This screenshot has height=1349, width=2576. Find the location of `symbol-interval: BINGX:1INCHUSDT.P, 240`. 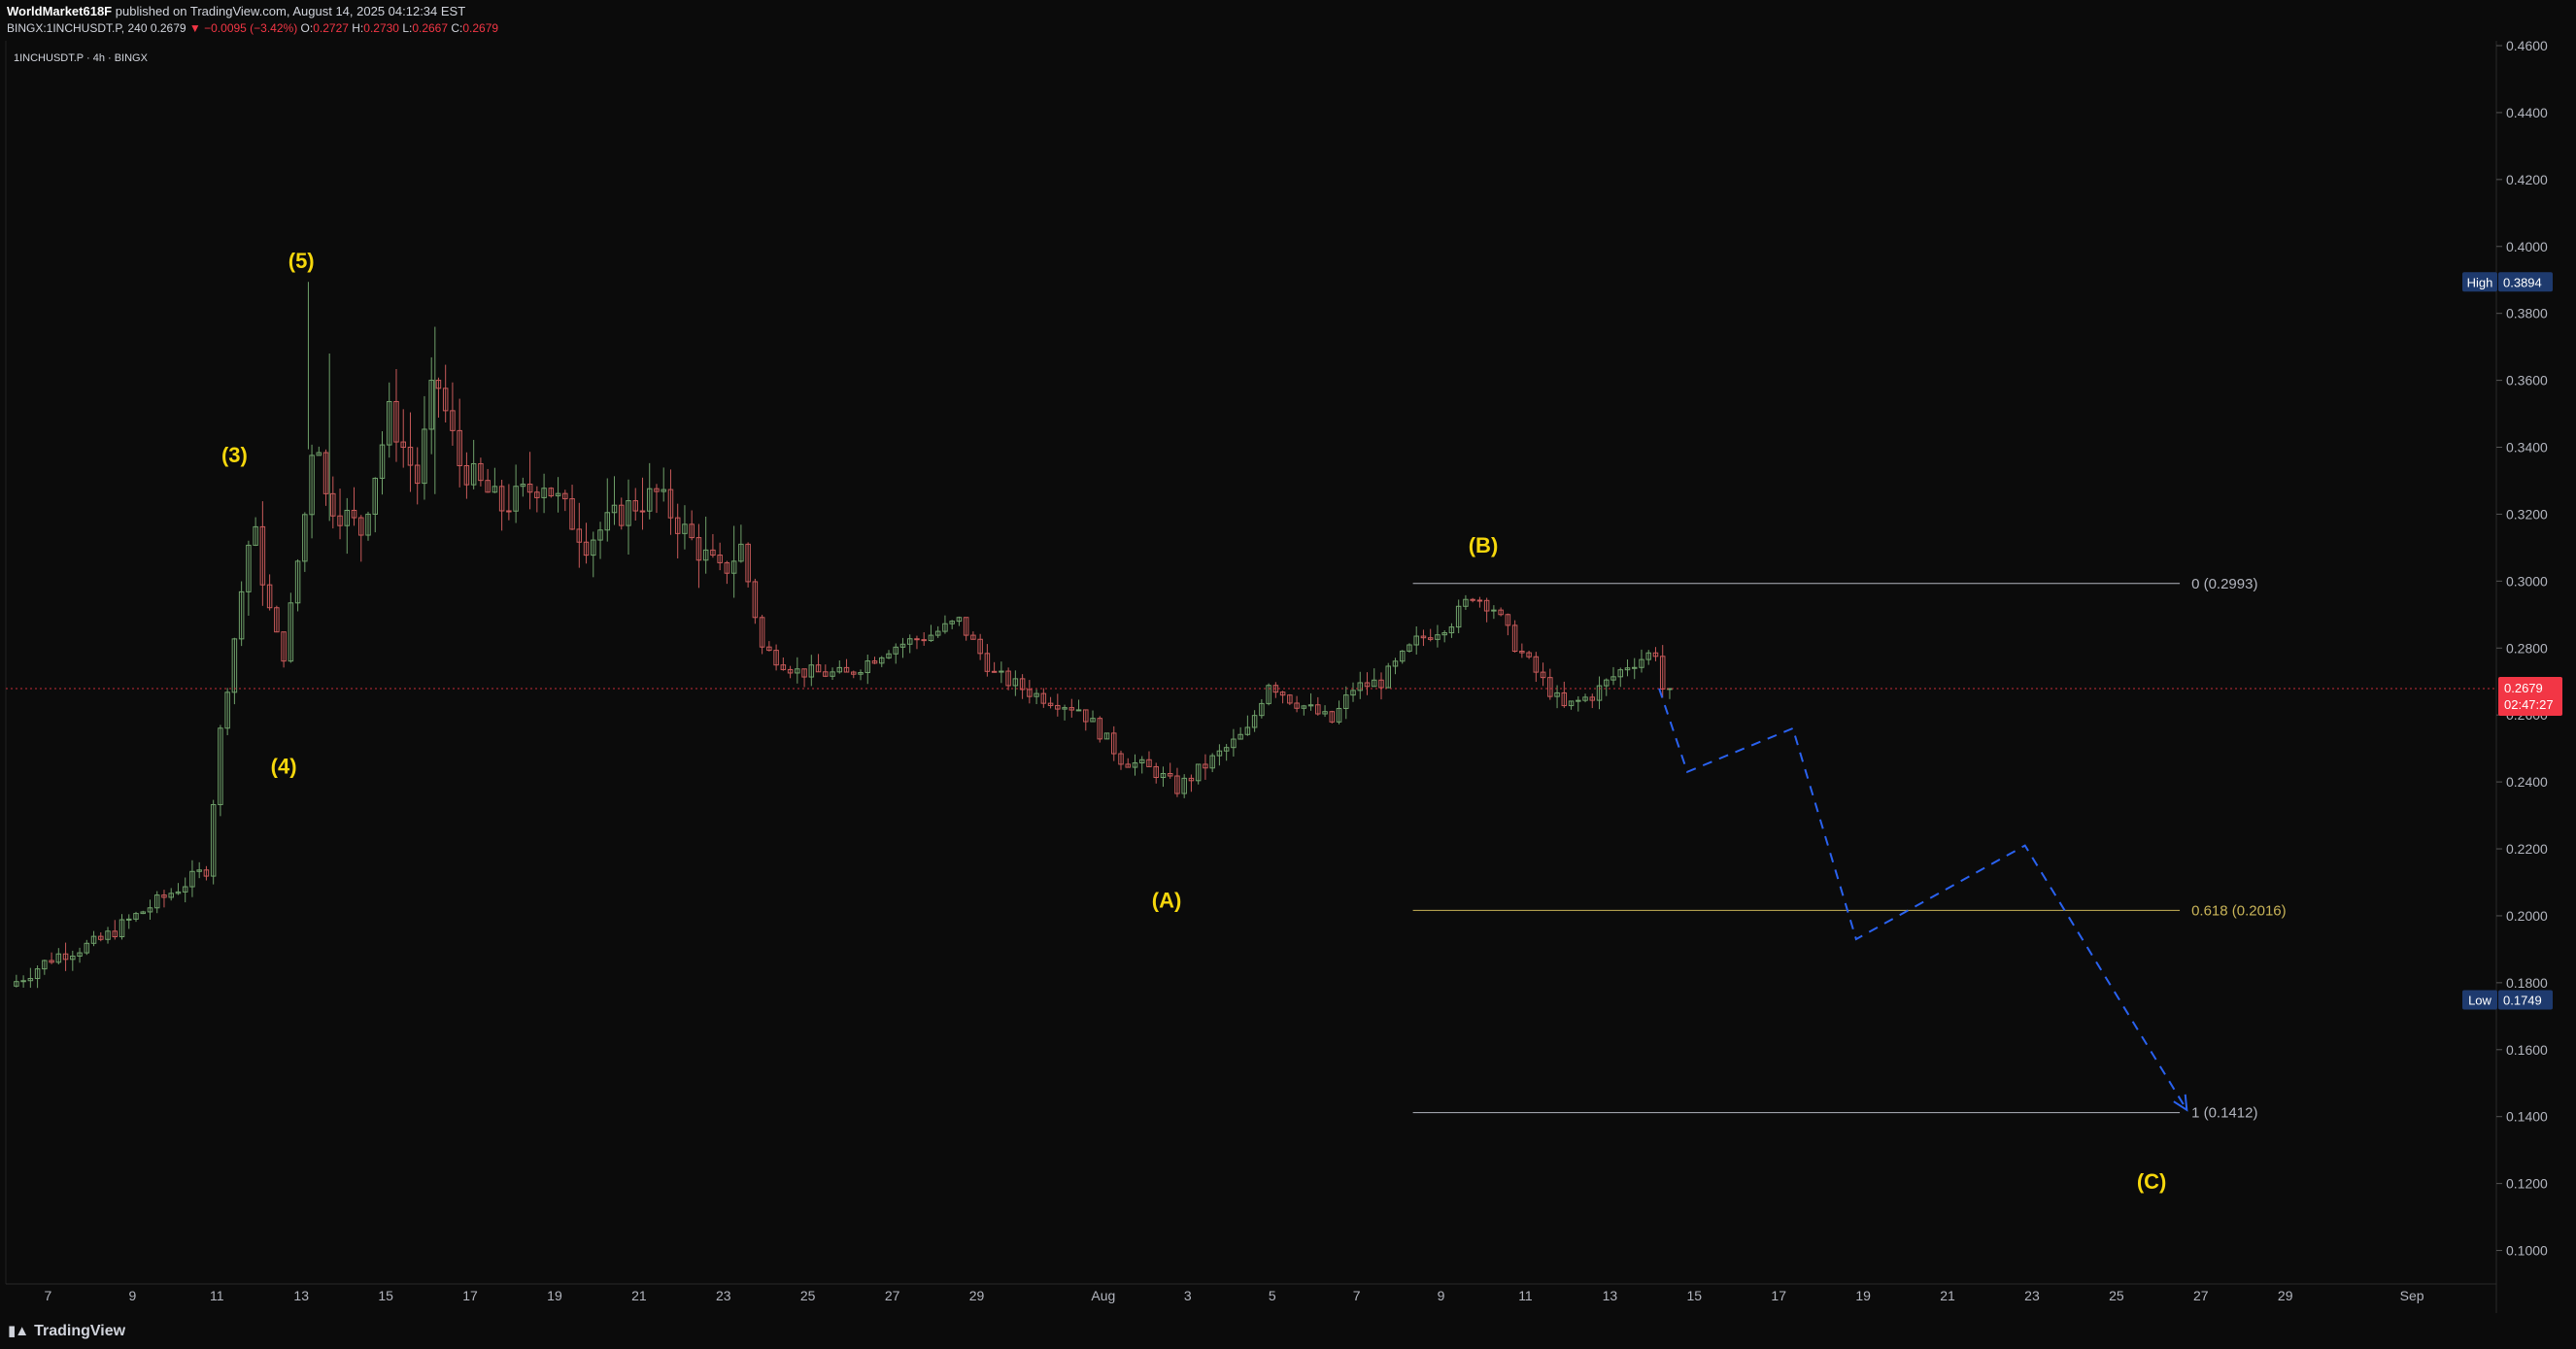

symbol-interval: BINGX:1INCHUSDT.P, 240 is located at coordinates (77, 28).